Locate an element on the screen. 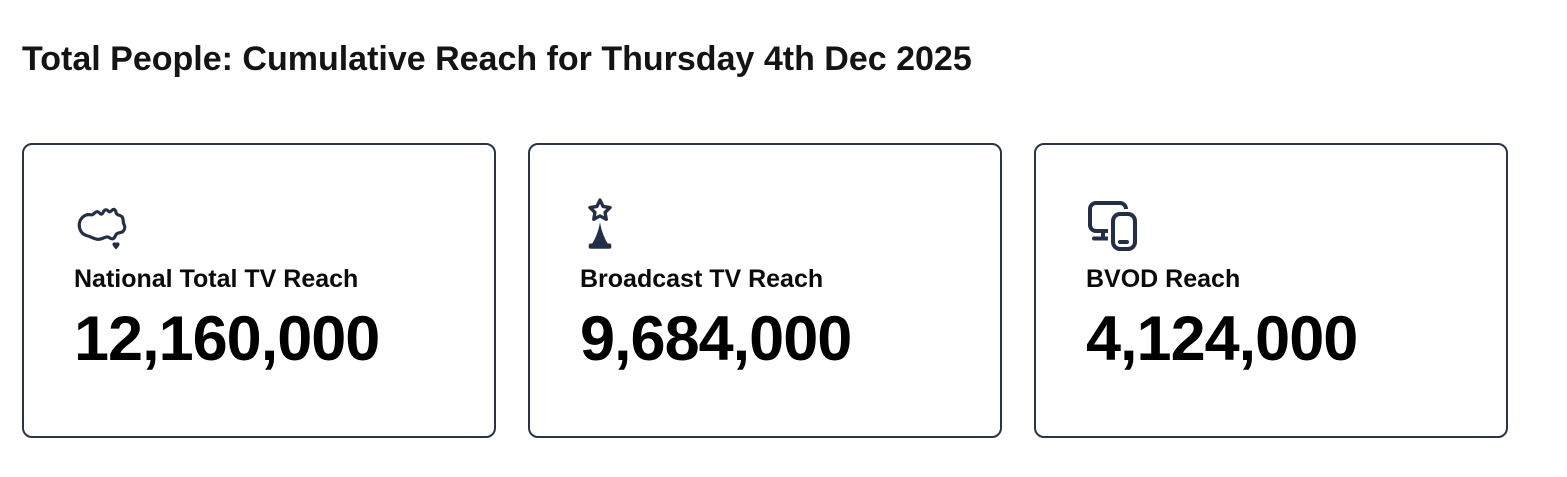  card-value: 12,160,000 is located at coordinates (227, 339).